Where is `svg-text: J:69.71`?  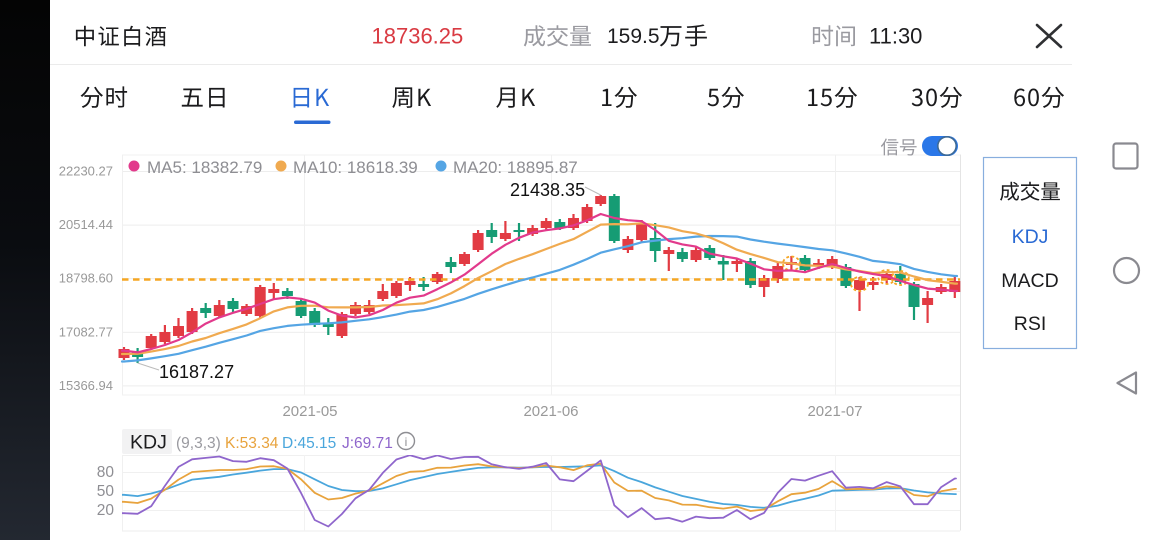
svg-text: J:69.71 is located at coordinates (367, 443).